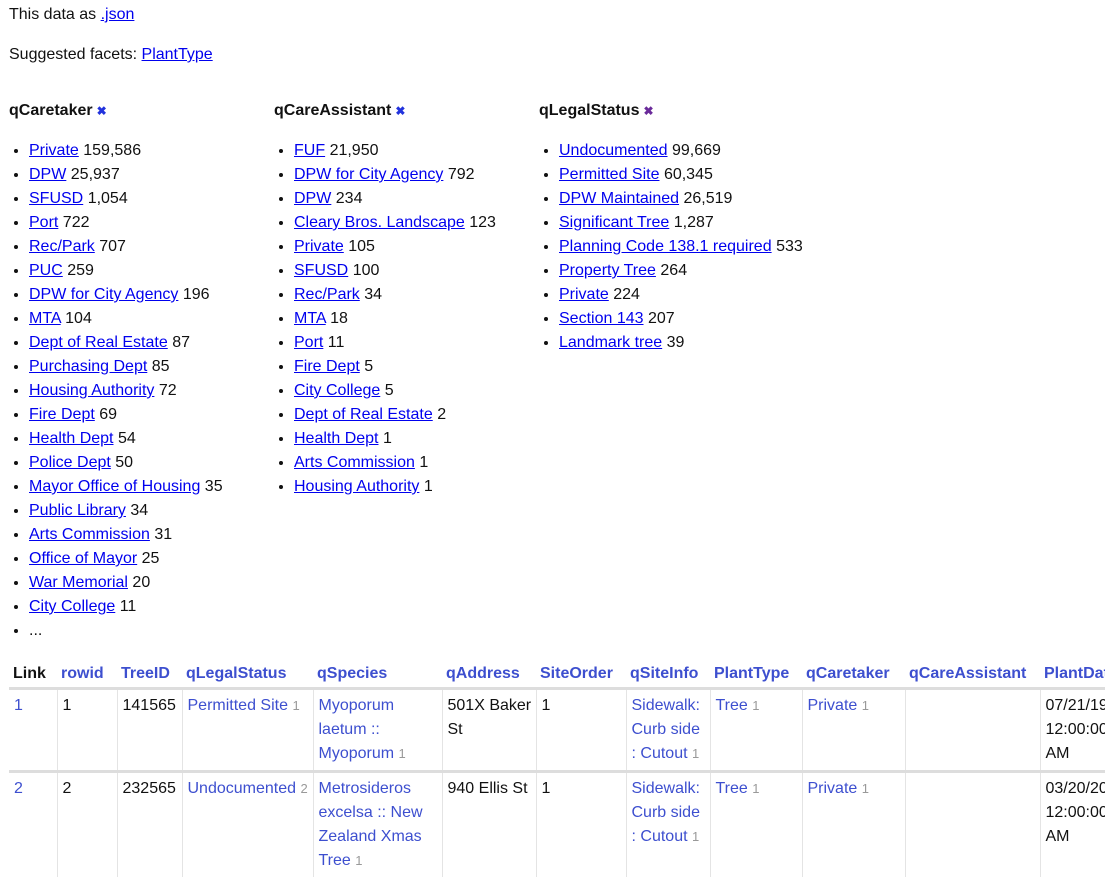 The width and height of the screenshot is (1105, 877). What do you see at coordinates (377, 674) in the screenshot?
I see `column-header-qspecies: qSpecies` at bounding box center [377, 674].